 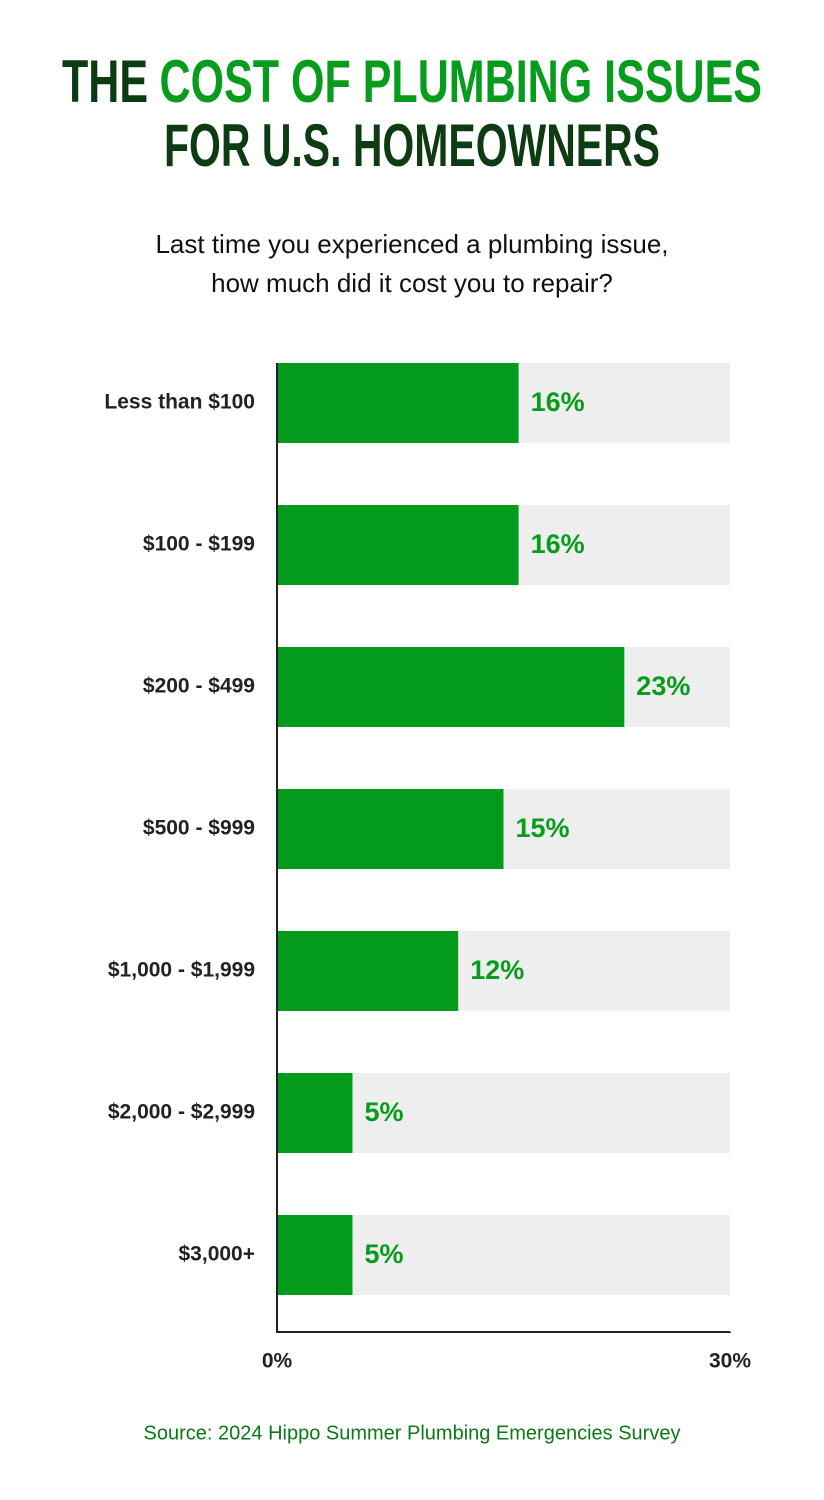 I want to click on category-label: $2,000 - $2,999, so click(x=181, y=1112).